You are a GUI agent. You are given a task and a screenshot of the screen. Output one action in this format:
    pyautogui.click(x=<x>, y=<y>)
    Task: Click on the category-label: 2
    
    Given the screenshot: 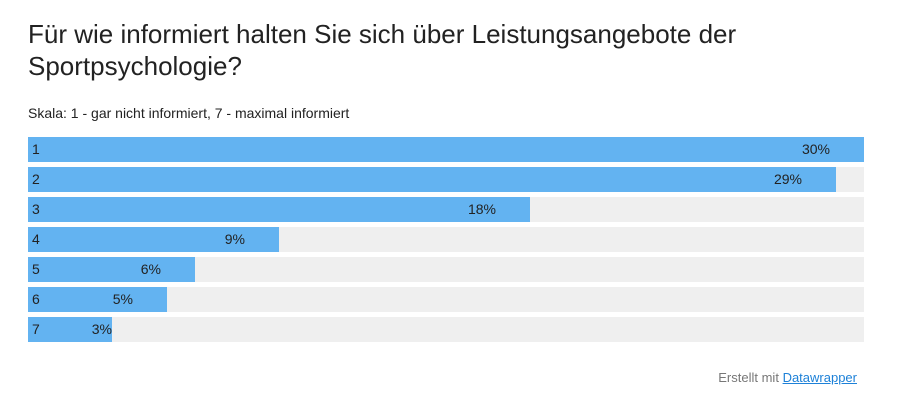 What is the action you would take?
    pyautogui.click(x=36, y=179)
    